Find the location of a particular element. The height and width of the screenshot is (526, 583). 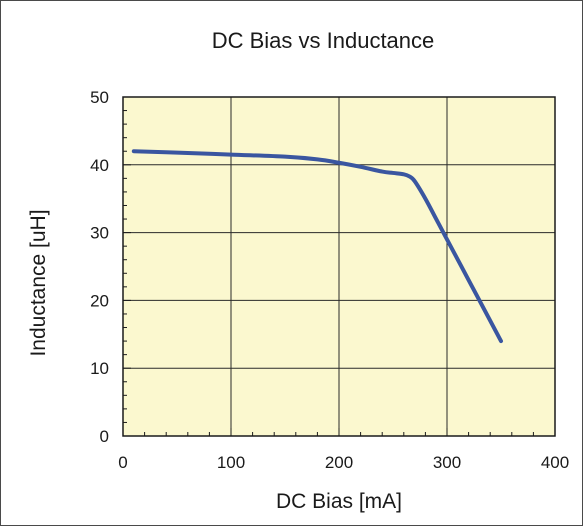

x-tick-label: 100 is located at coordinates (231, 462).